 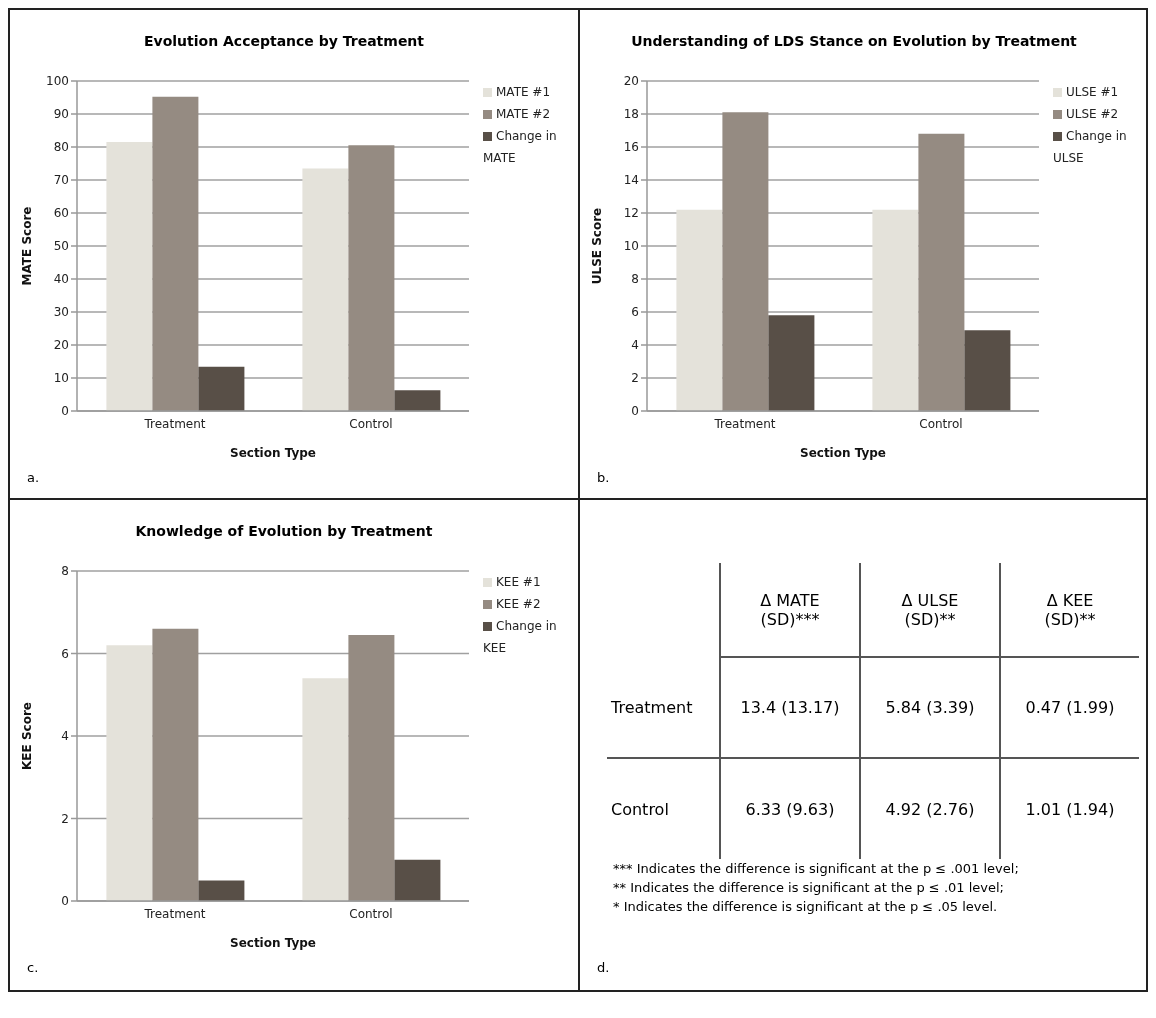 I want to click on text: Δ ULSE (SD)**, so click(x=930, y=609).